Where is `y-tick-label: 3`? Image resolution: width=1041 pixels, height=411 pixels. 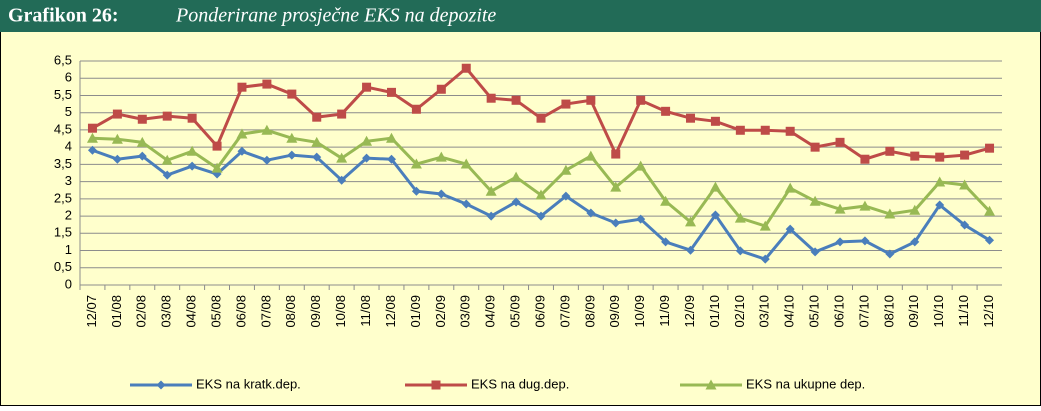
y-tick-label: 3 is located at coordinates (68, 180).